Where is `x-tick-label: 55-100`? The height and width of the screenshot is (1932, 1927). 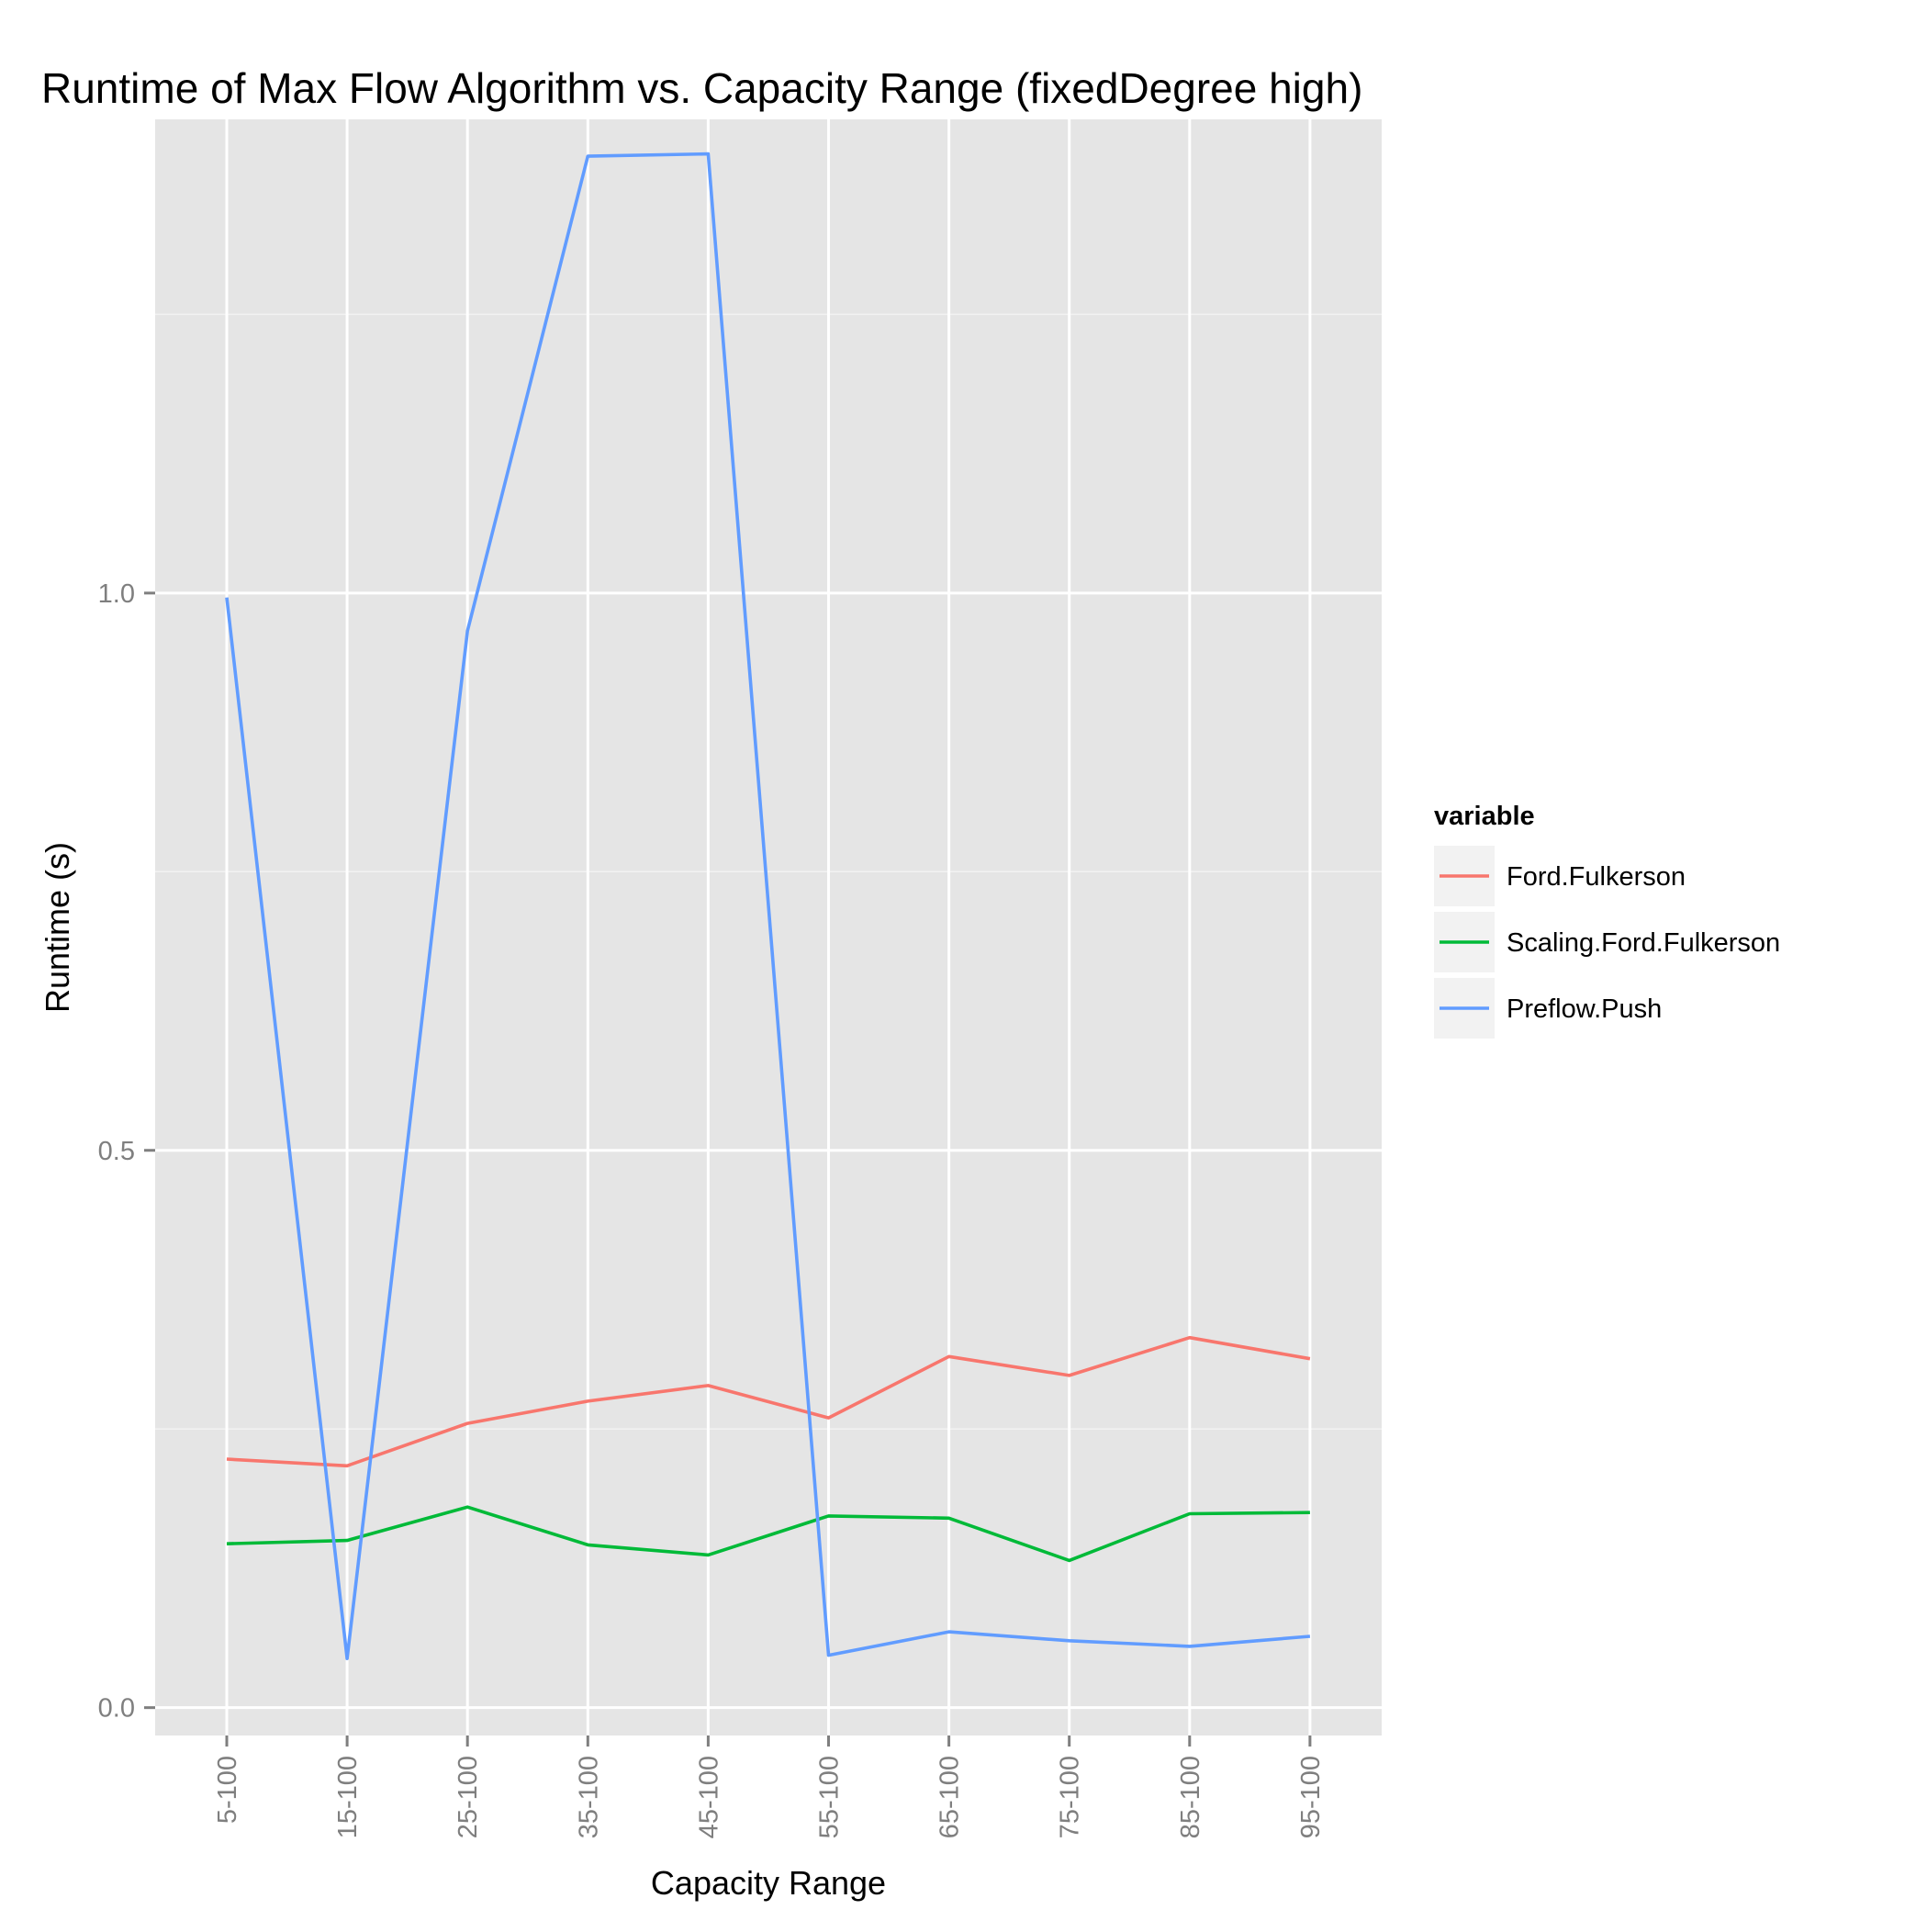
x-tick-label: 55-100 is located at coordinates (830, 1797).